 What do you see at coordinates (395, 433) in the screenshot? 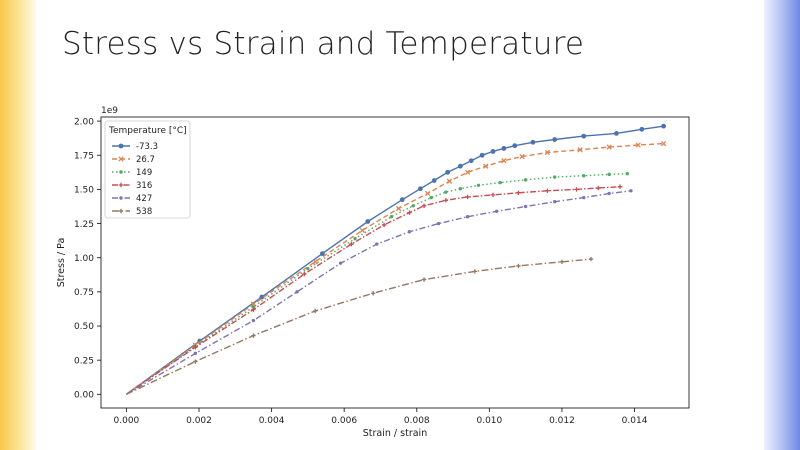
I see `x-axis-label: Strain / strain` at bounding box center [395, 433].